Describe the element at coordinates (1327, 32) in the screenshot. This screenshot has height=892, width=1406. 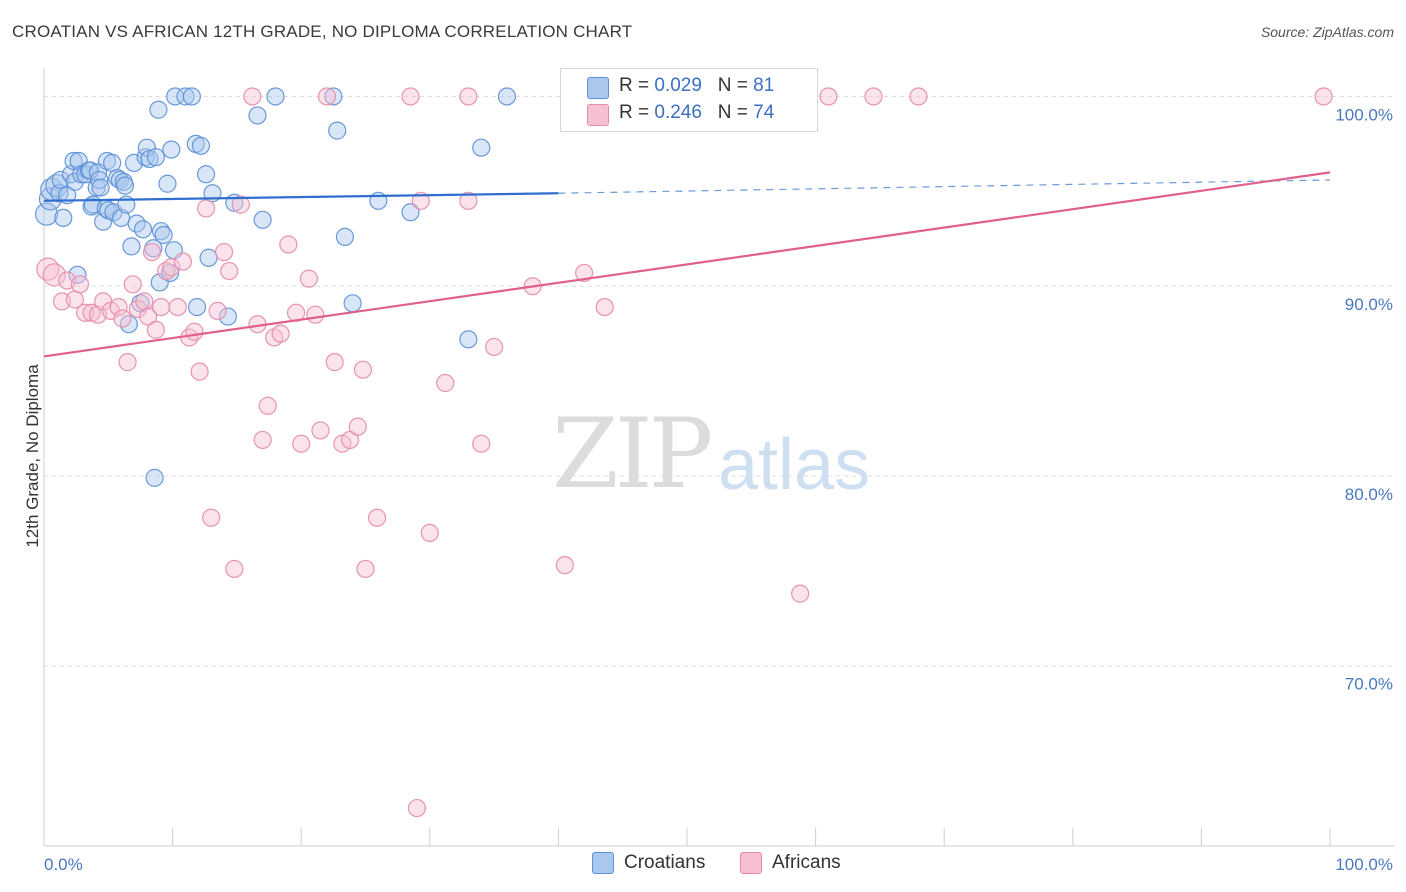
I see `source-label: Source: ZipAtlas.com` at that location.